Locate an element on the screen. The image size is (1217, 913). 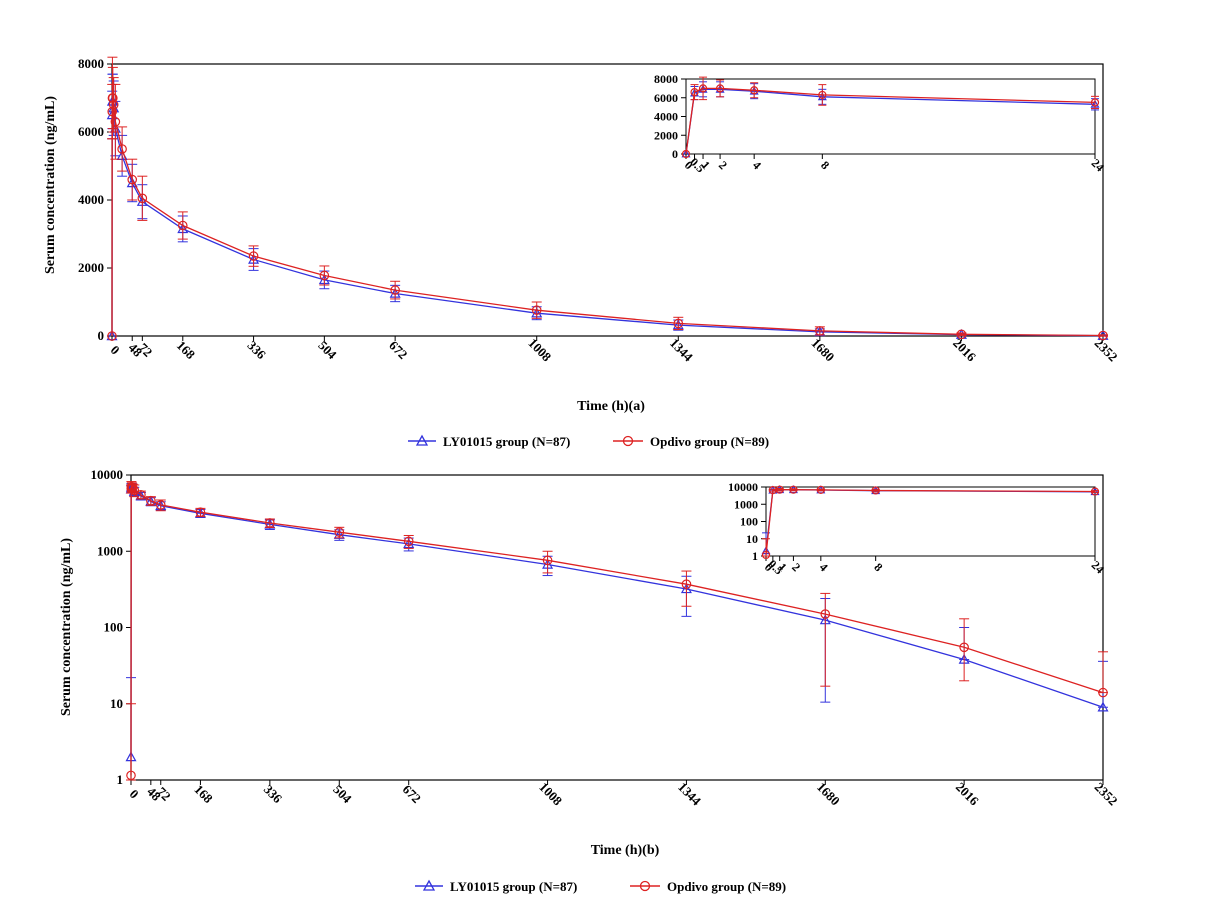
main-b-x-tick-label: 336 is located at coordinates (273, 794).